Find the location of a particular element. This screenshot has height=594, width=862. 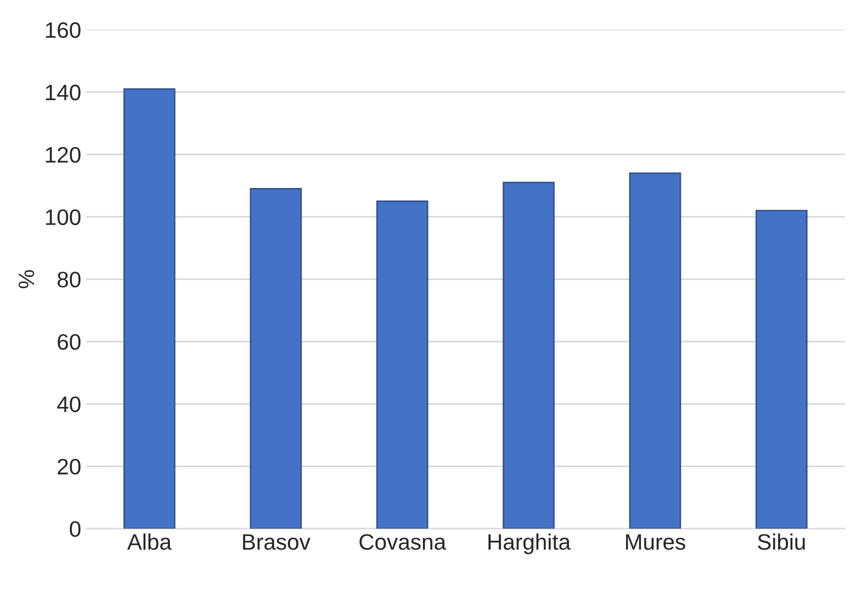

y-tick-label: 40 is located at coordinates (68, 404).